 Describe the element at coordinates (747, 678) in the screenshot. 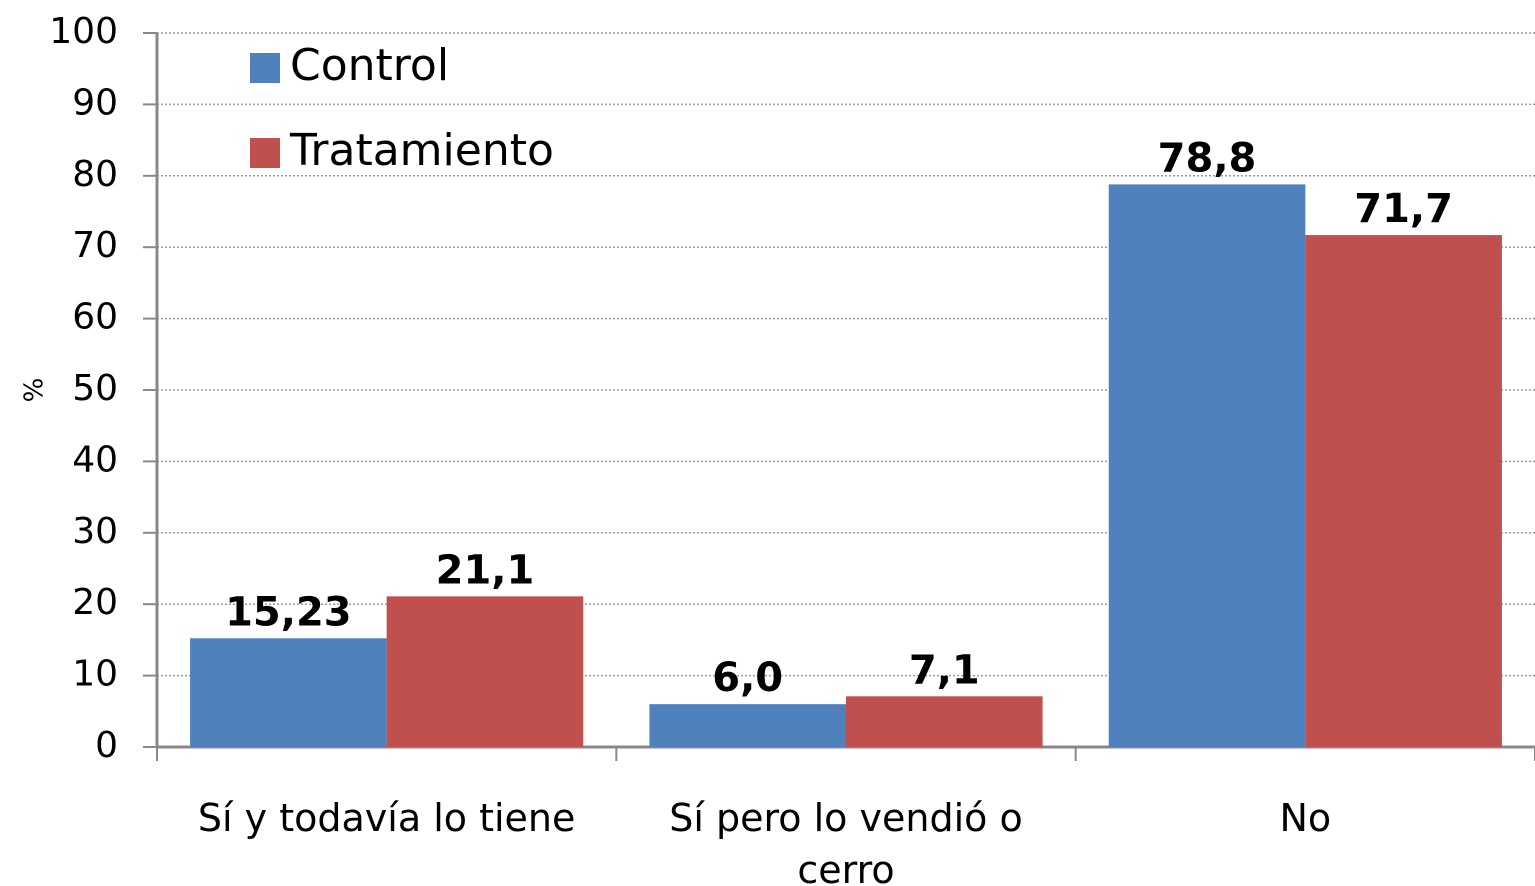

I see `value-label: 6,0` at that location.